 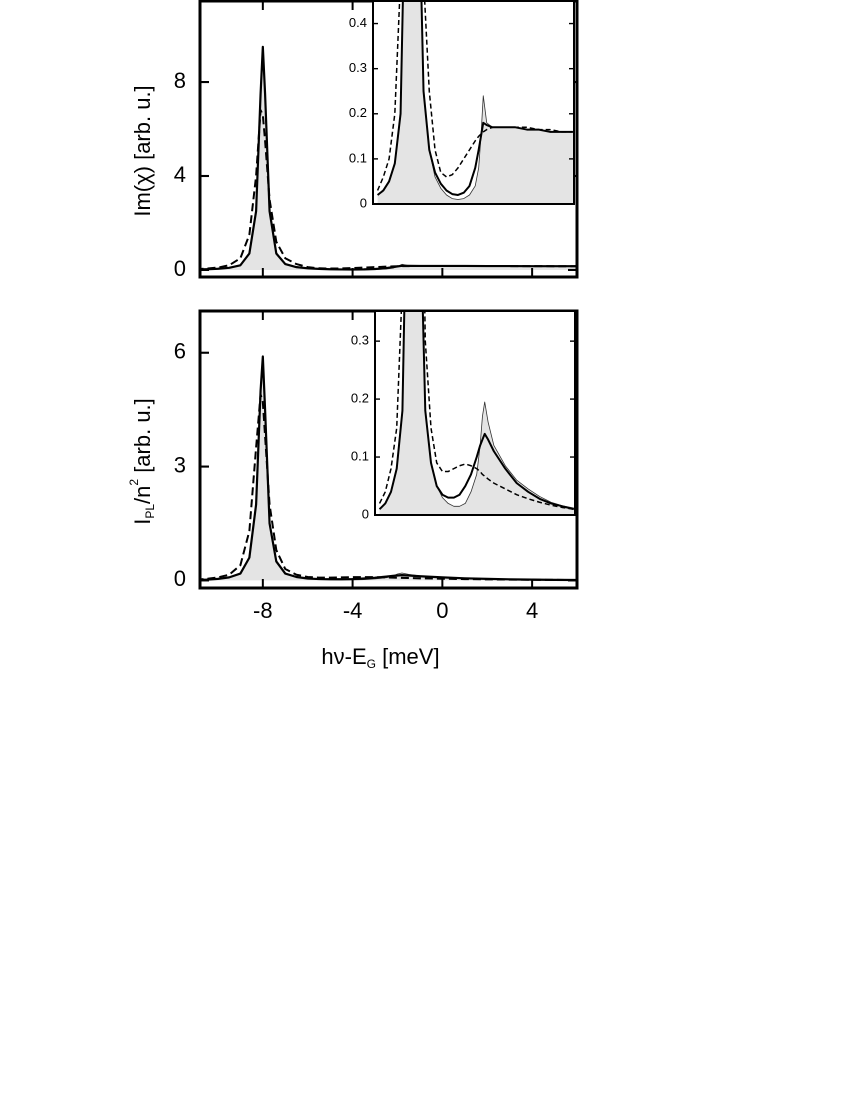 I want to click on panel: 0 0.1 0.2 0.3, so click(x=463, y=415).